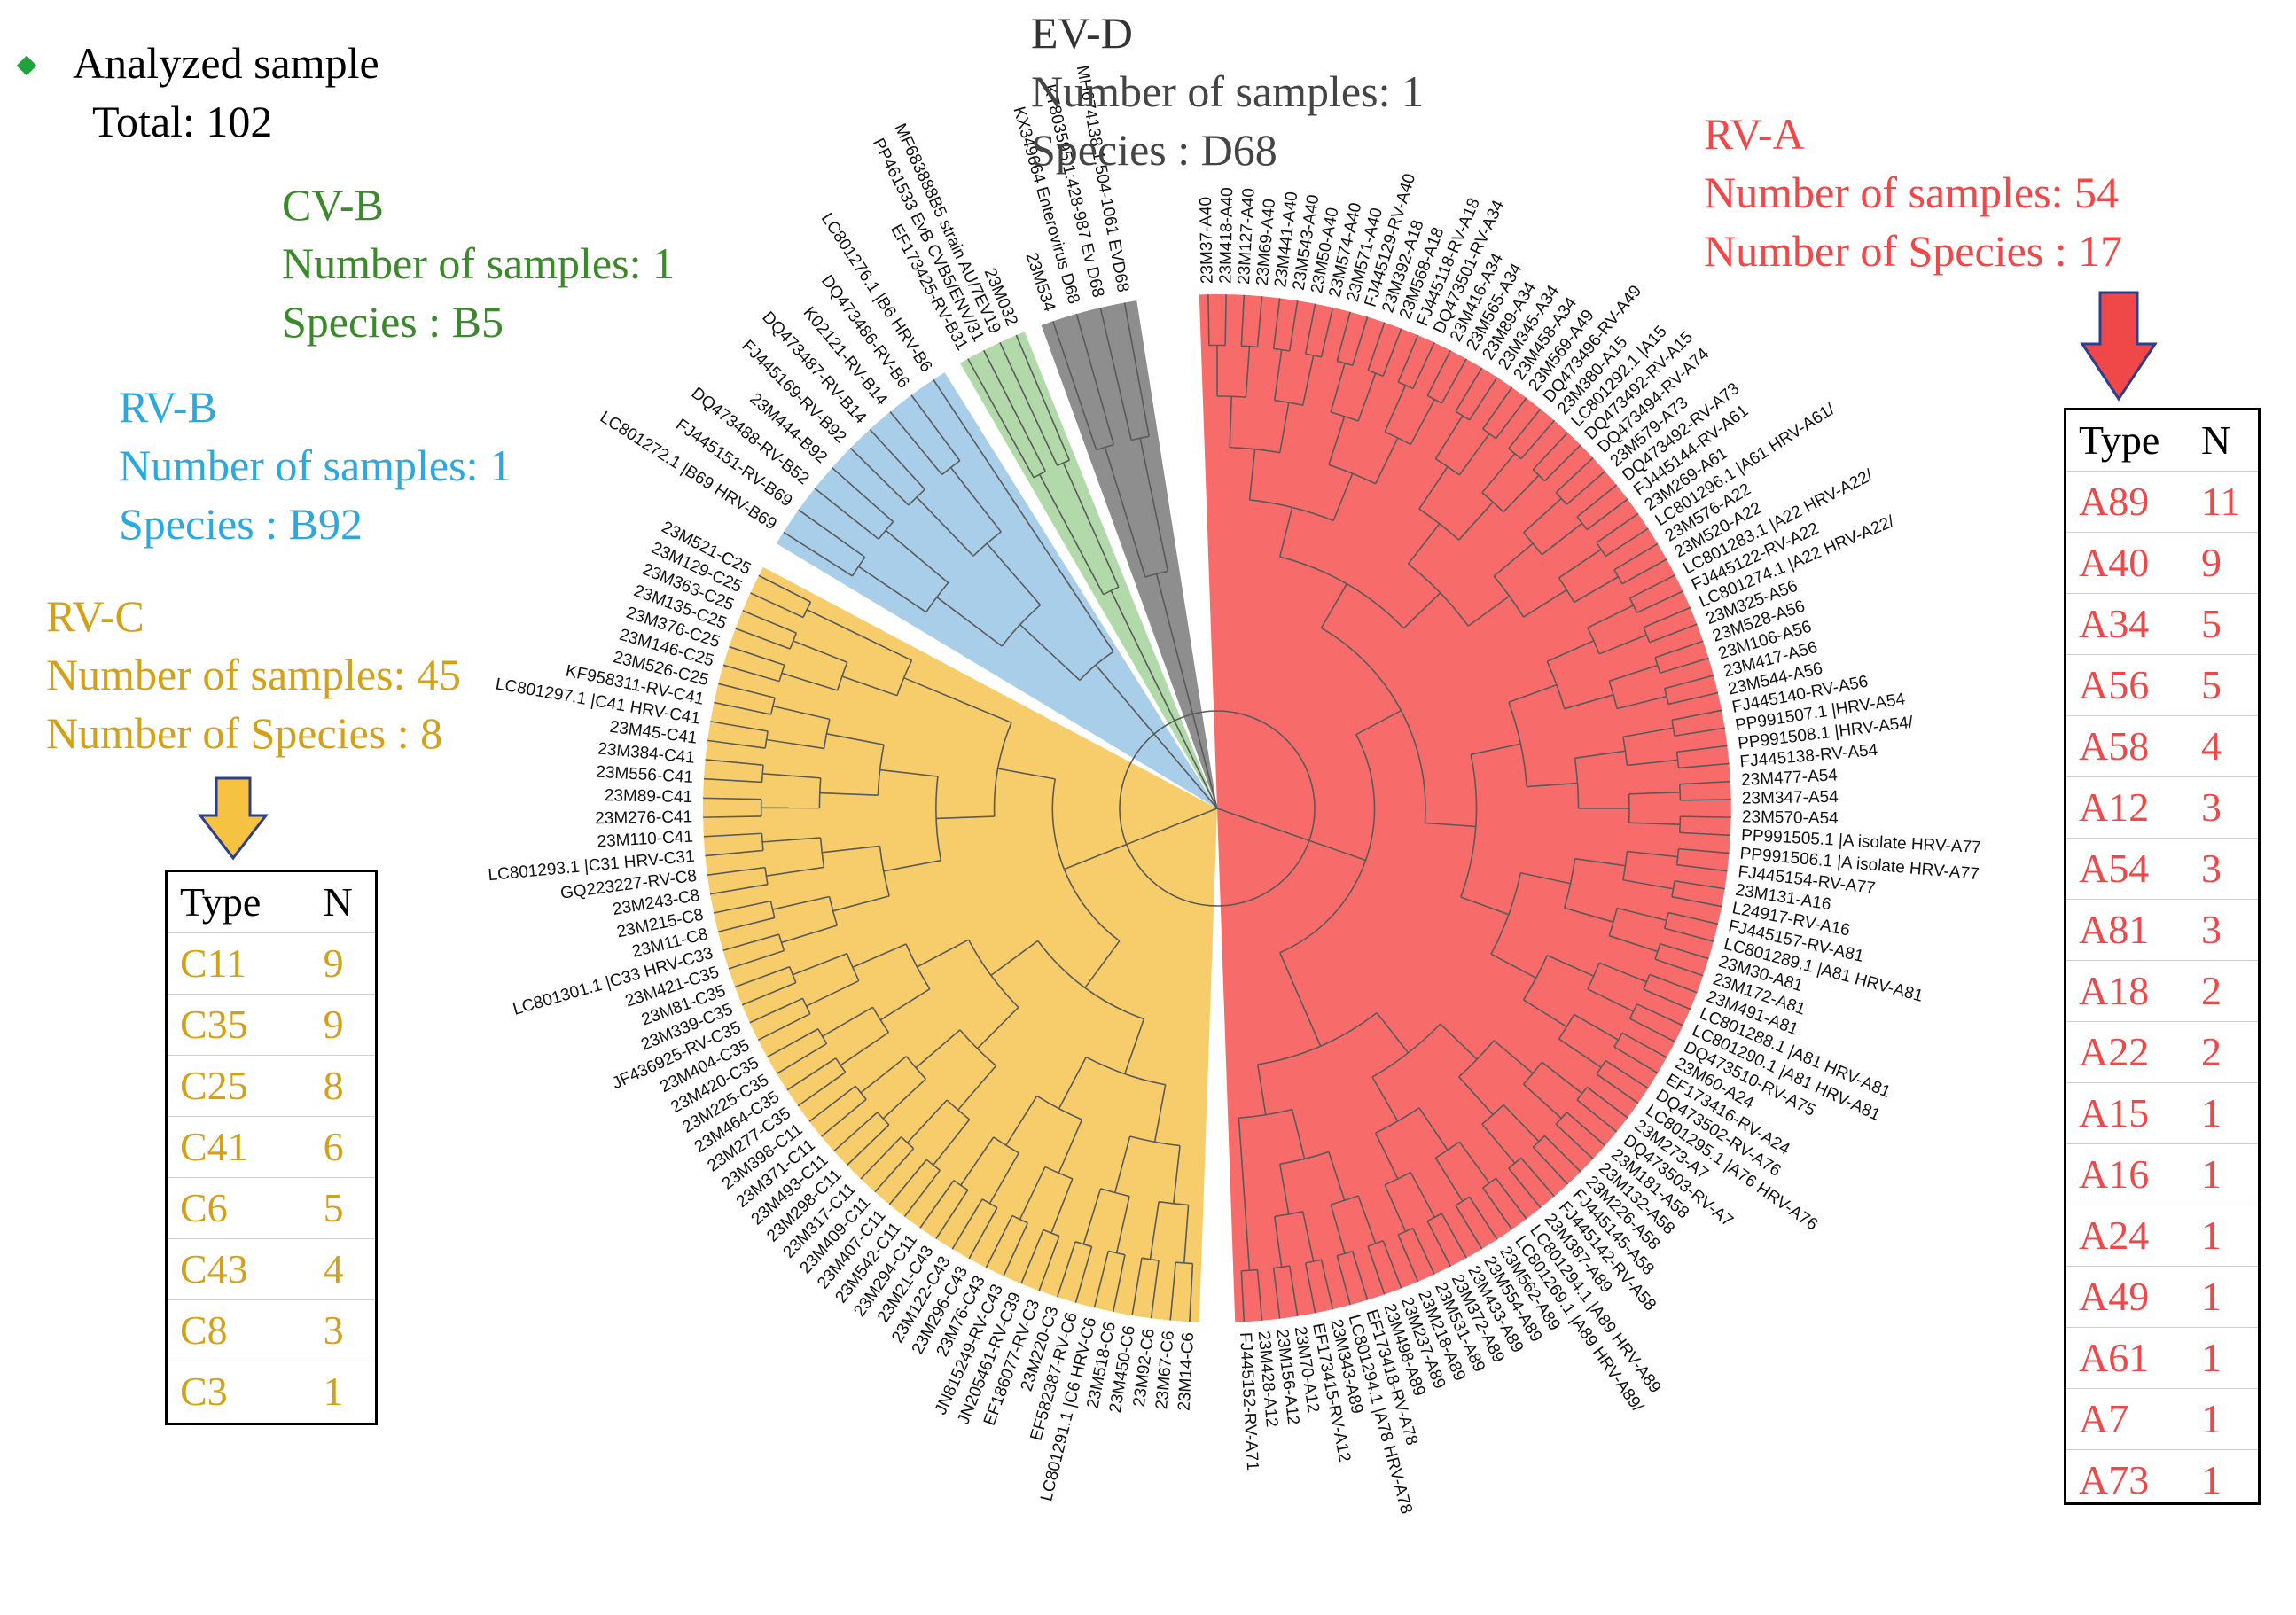  What do you see at coordinates (271, 1147) in the screenshot?
I see `rvc-type-table: Type N C11 9 C35 9 C25 8 C41 6 C6 5 C43 4 C8 3 C3 1` at bounding box center [271, 1147].